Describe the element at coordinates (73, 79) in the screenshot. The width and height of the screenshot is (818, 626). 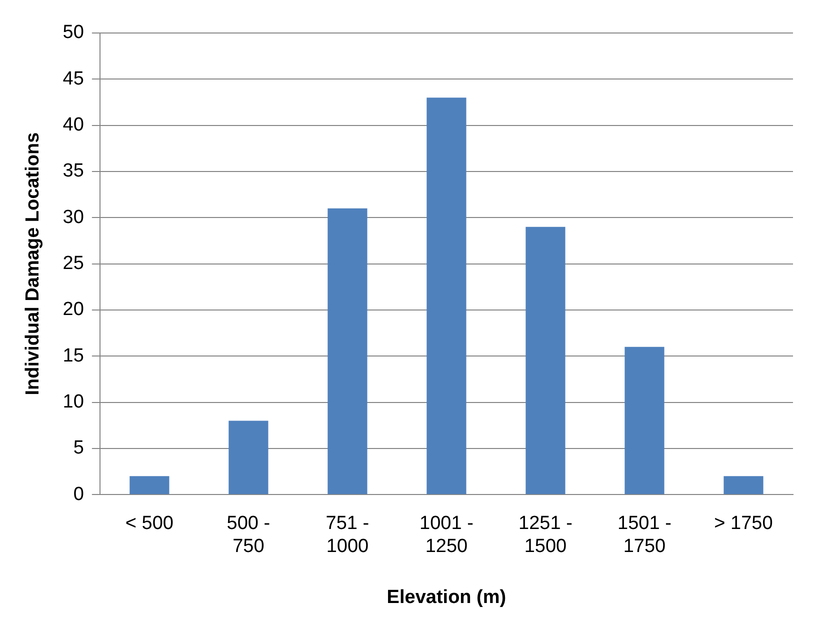
I see `y-tick-label: 45` at that location.